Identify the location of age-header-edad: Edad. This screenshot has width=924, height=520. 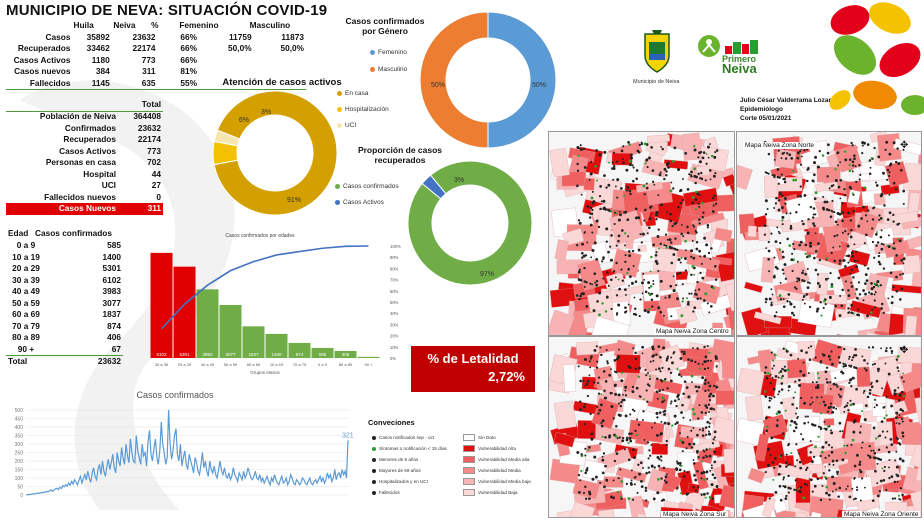
(18, 233).